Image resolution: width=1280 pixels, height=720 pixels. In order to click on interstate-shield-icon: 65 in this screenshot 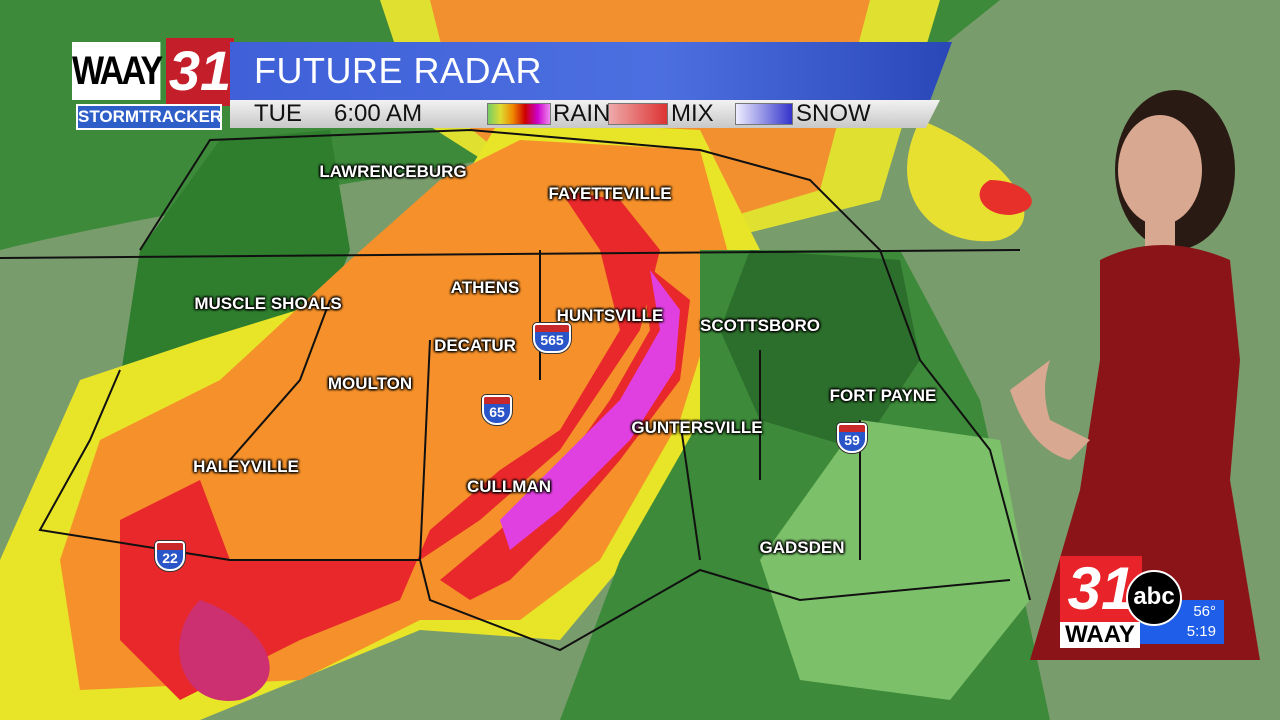, I will do `click(497, 410)`.